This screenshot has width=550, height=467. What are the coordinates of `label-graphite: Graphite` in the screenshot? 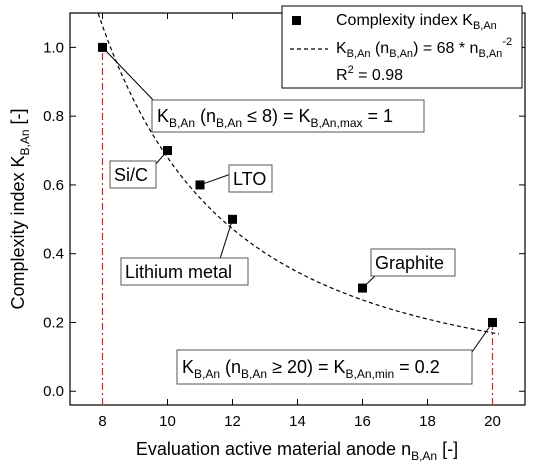 It's located at (409, 263).